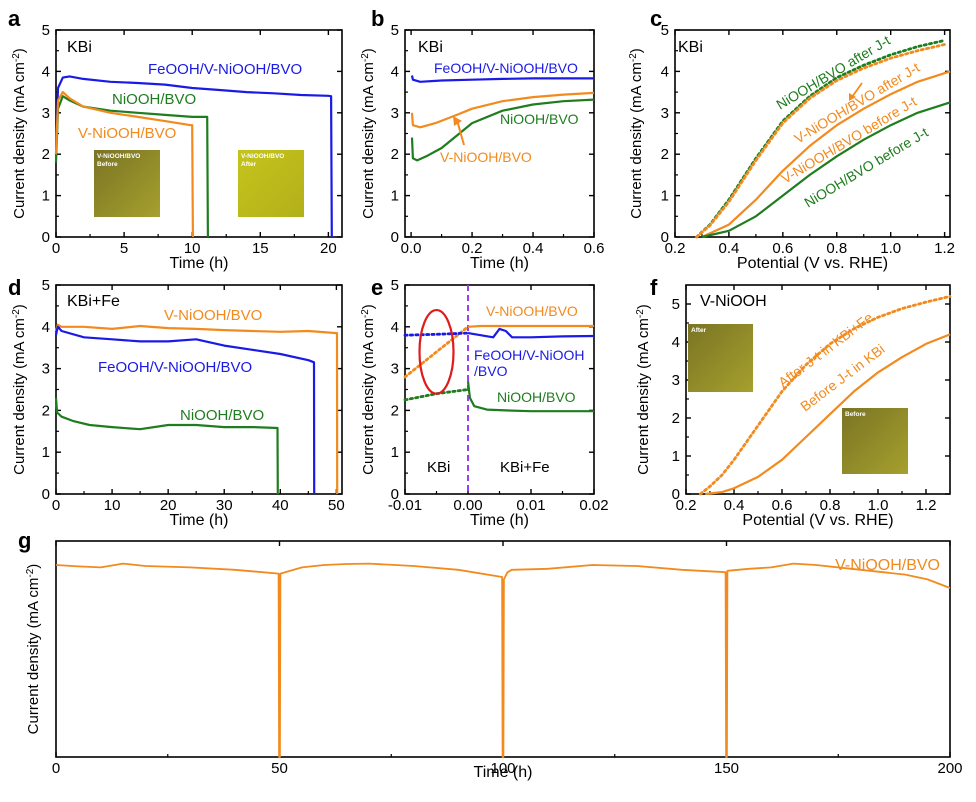 The image size is (976, 802). Describe the element at coordinates (436, 334) in the screenshot. I see `series-line-feooh-v-niooh-bvo-kbi` at that location.